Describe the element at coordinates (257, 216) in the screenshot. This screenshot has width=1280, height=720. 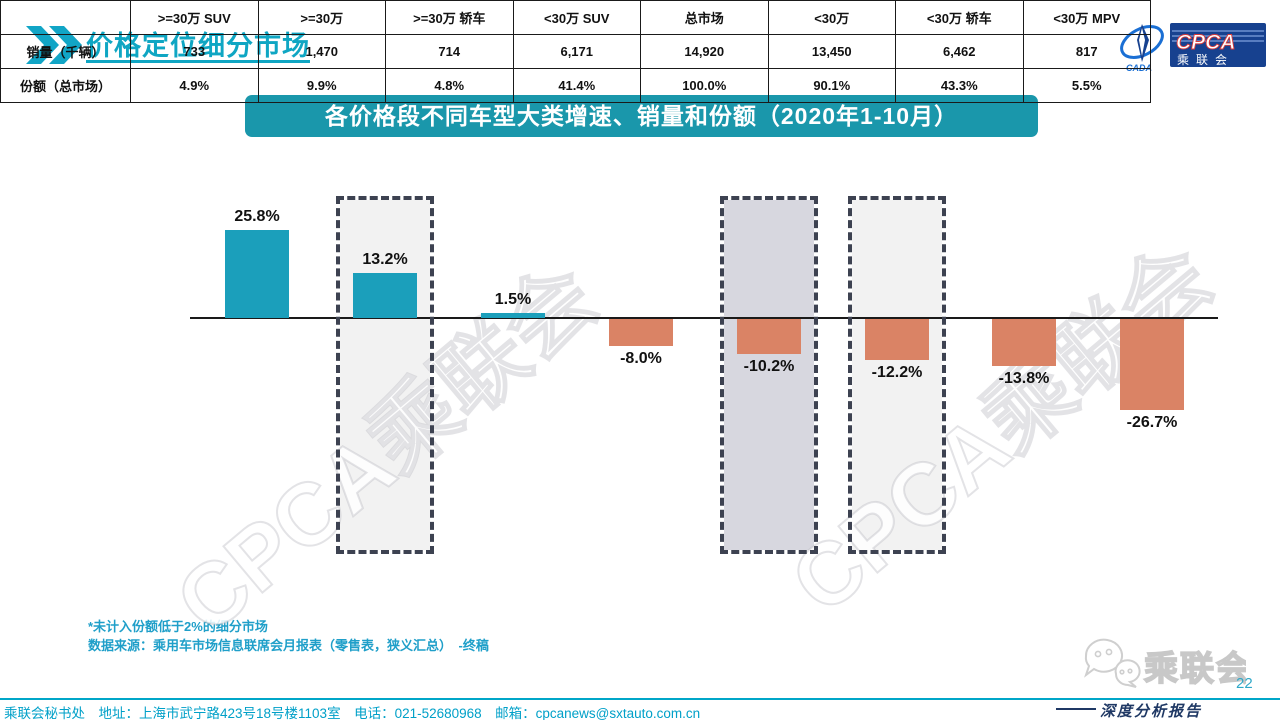
I see `chart-bar-label: 25.8%` at that location.